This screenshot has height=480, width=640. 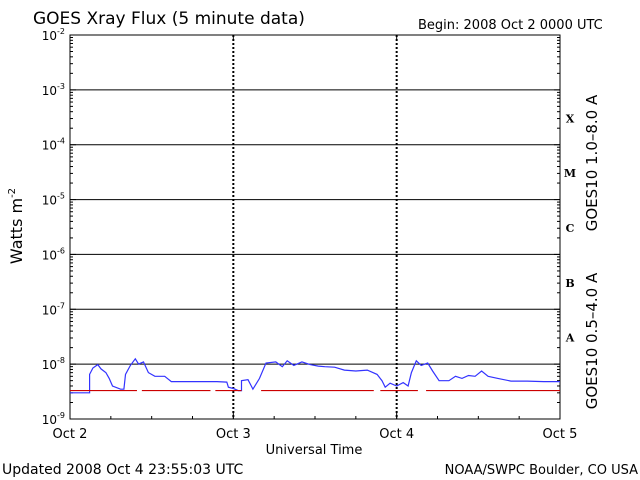 What do you see at coordinates (560, 434) in the screenshot?
I see `x-tick-label: Oct 5` at bounding box center [560, 434].